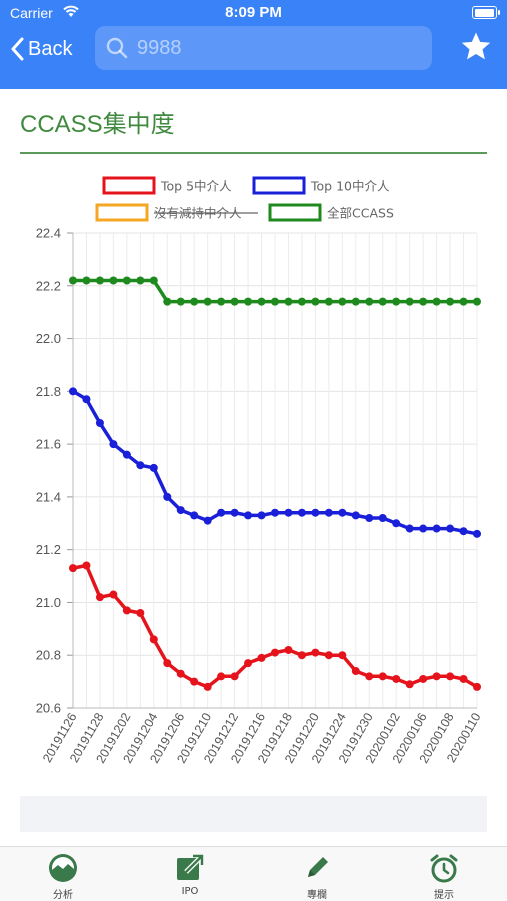 This screenshot has width=507, height=901. Describe the element at coordinates (253, 814) in the screenshot. I see `info-panel` at that location.